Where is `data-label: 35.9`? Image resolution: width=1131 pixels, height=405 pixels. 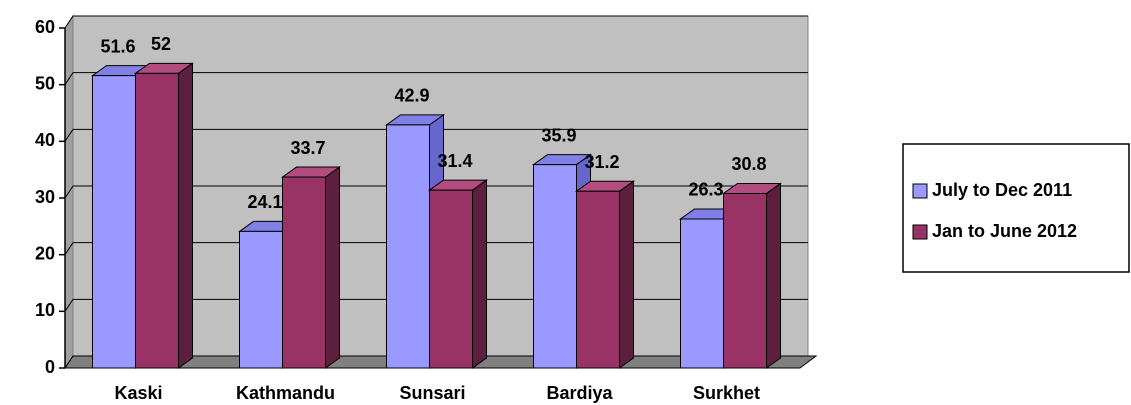 data-label: 35.9 is located at coordinates (558, 135).